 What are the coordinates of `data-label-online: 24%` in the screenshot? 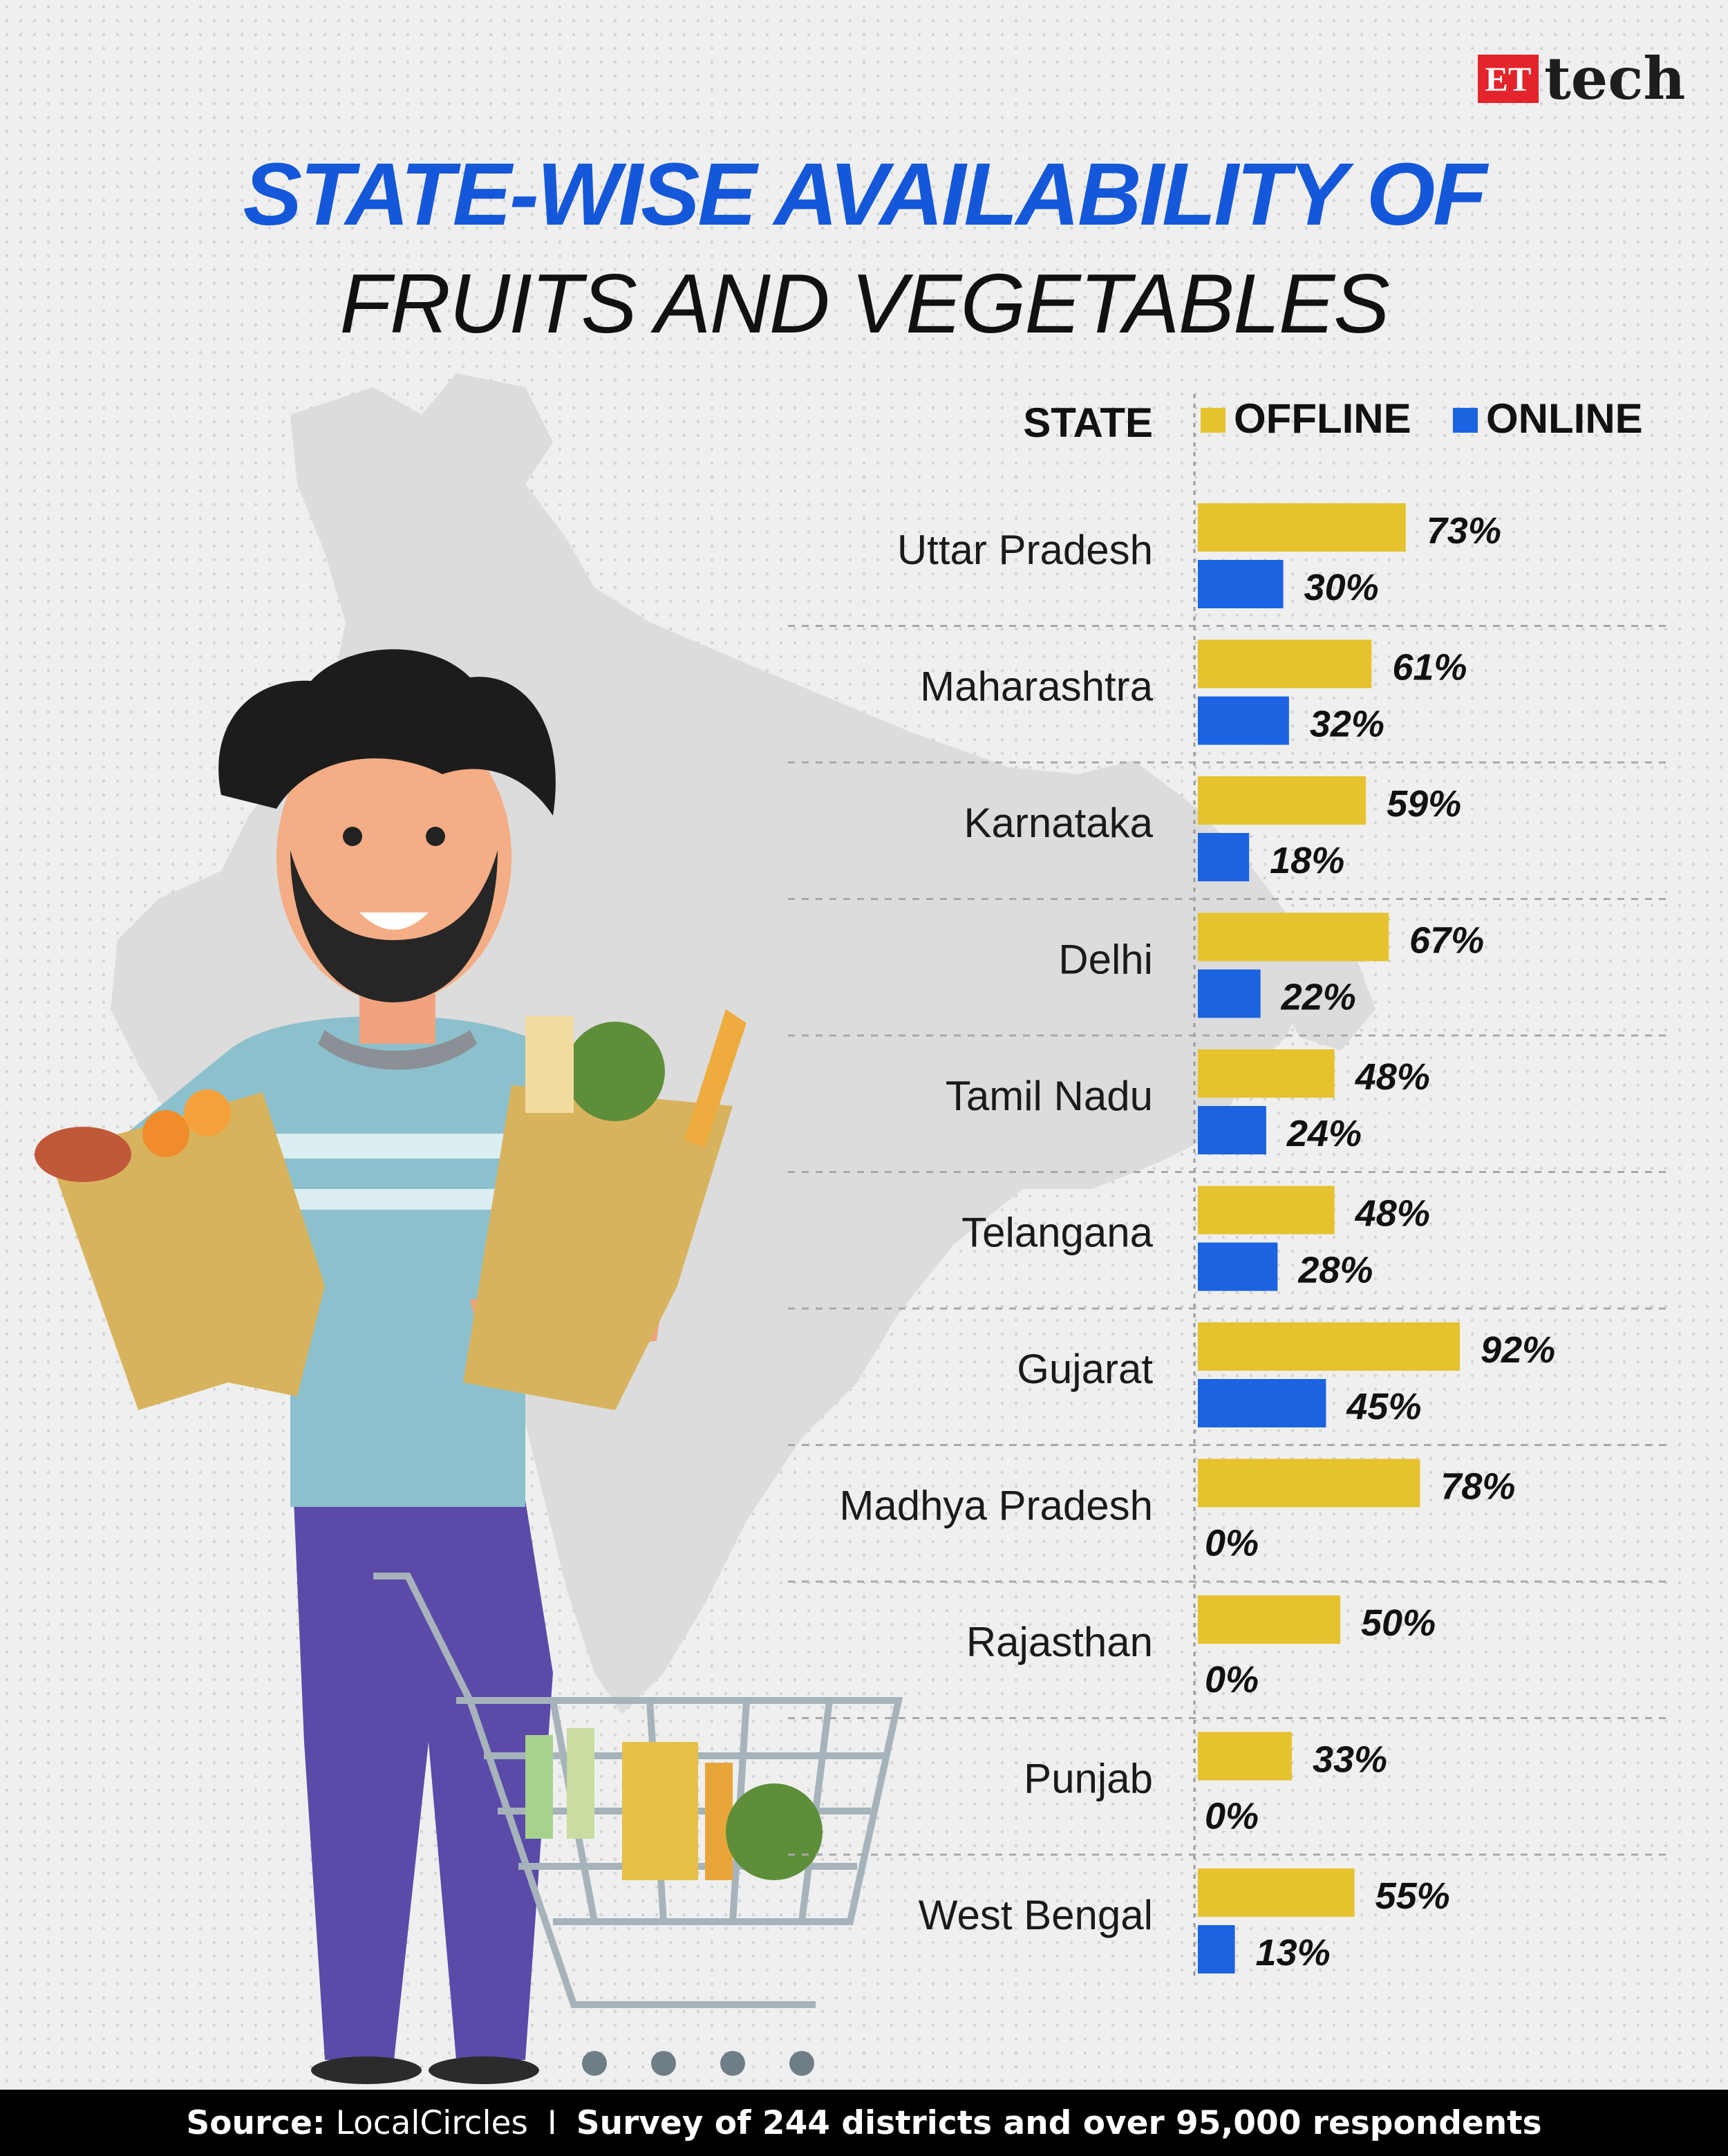 It's located at (1324, 1133).